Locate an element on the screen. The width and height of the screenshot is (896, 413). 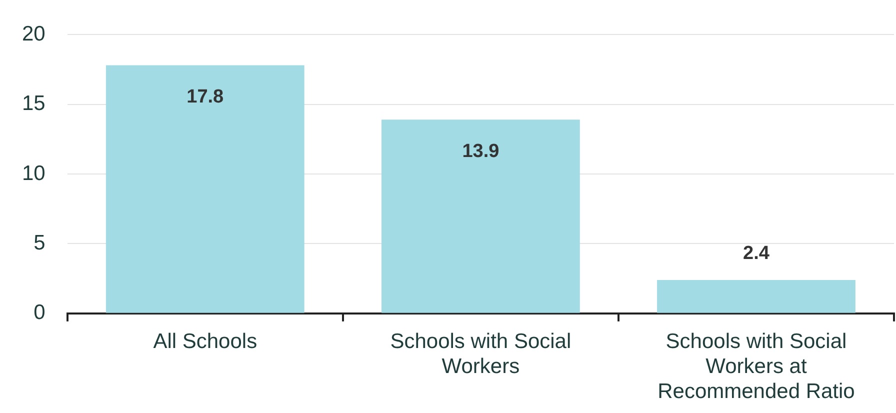
x-tick-label: Schools with Social Workers is located at coordinates (481, 354).